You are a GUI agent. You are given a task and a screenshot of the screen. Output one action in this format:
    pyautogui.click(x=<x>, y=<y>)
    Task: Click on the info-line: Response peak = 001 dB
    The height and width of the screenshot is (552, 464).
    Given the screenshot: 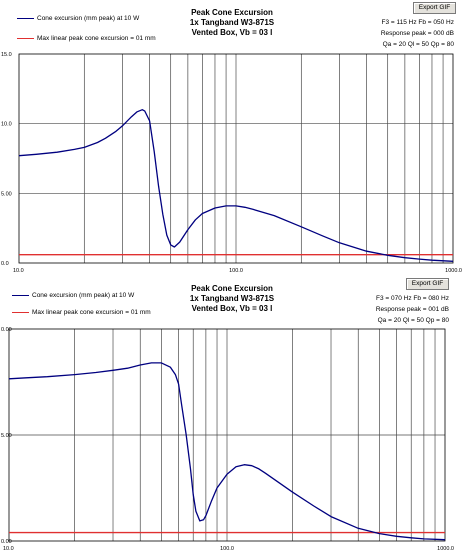 What is the action you would take?
    pyautogui.click(x=412, y=309)
    